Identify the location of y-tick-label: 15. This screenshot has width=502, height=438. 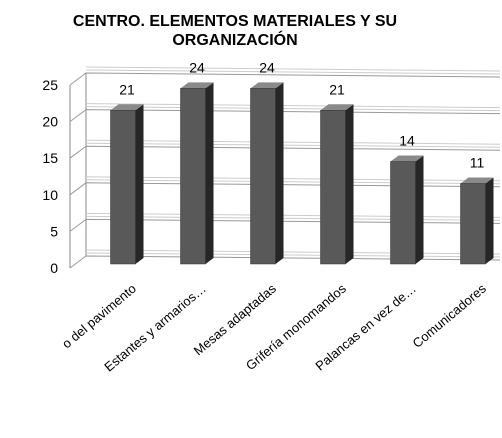
(50, 158).